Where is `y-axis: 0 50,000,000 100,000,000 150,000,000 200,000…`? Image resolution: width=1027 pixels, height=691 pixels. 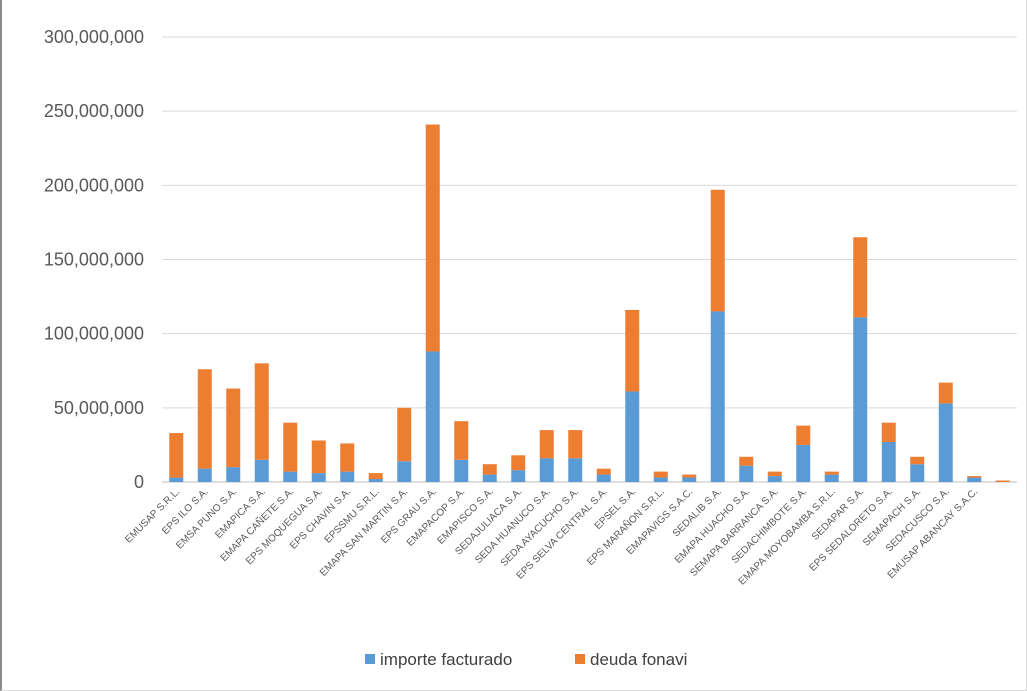 y-axis: 0 50,000,000 100,000,000 150,000,000 200,000… is located at coordinates (94, 259).